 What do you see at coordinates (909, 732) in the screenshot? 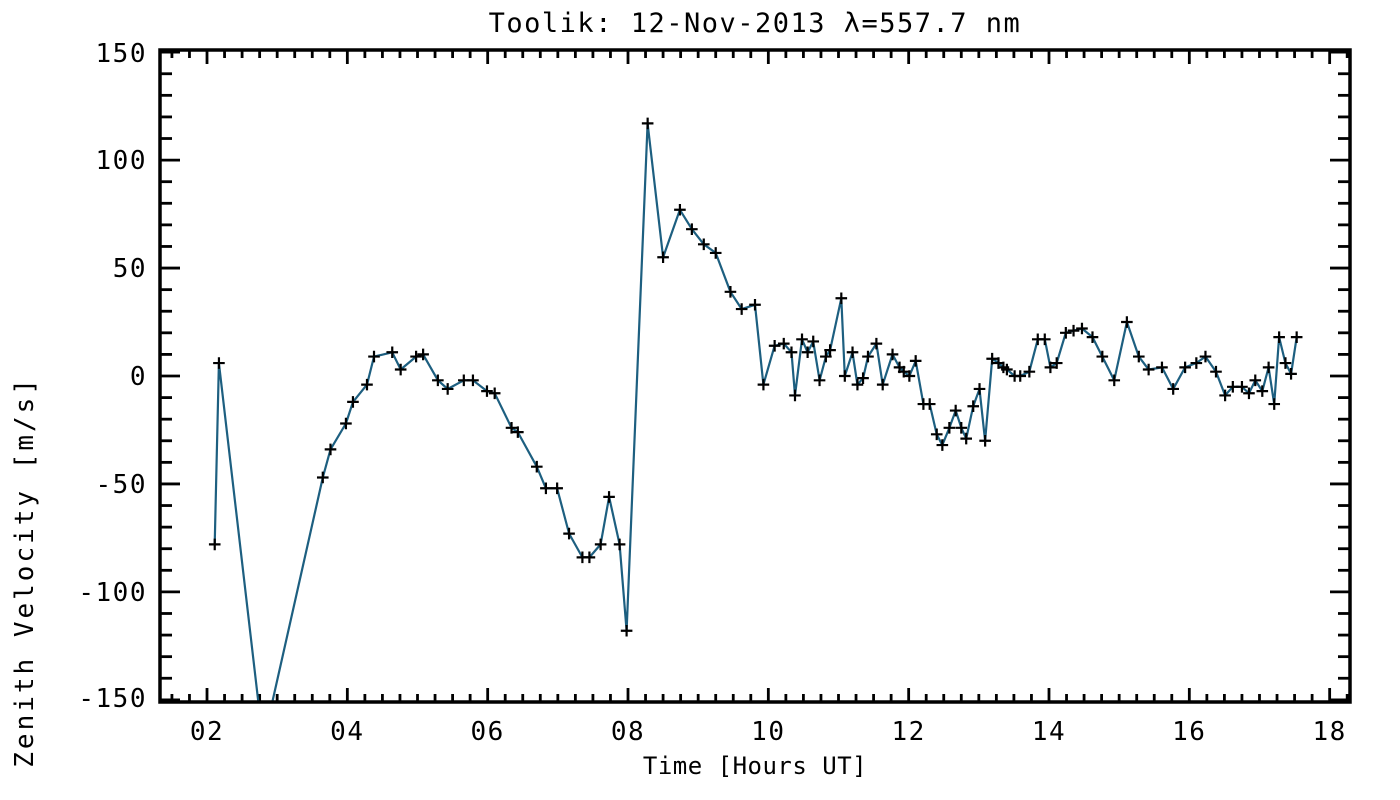
I see `x-tick-label: 12` at bounding box center [909, 732].